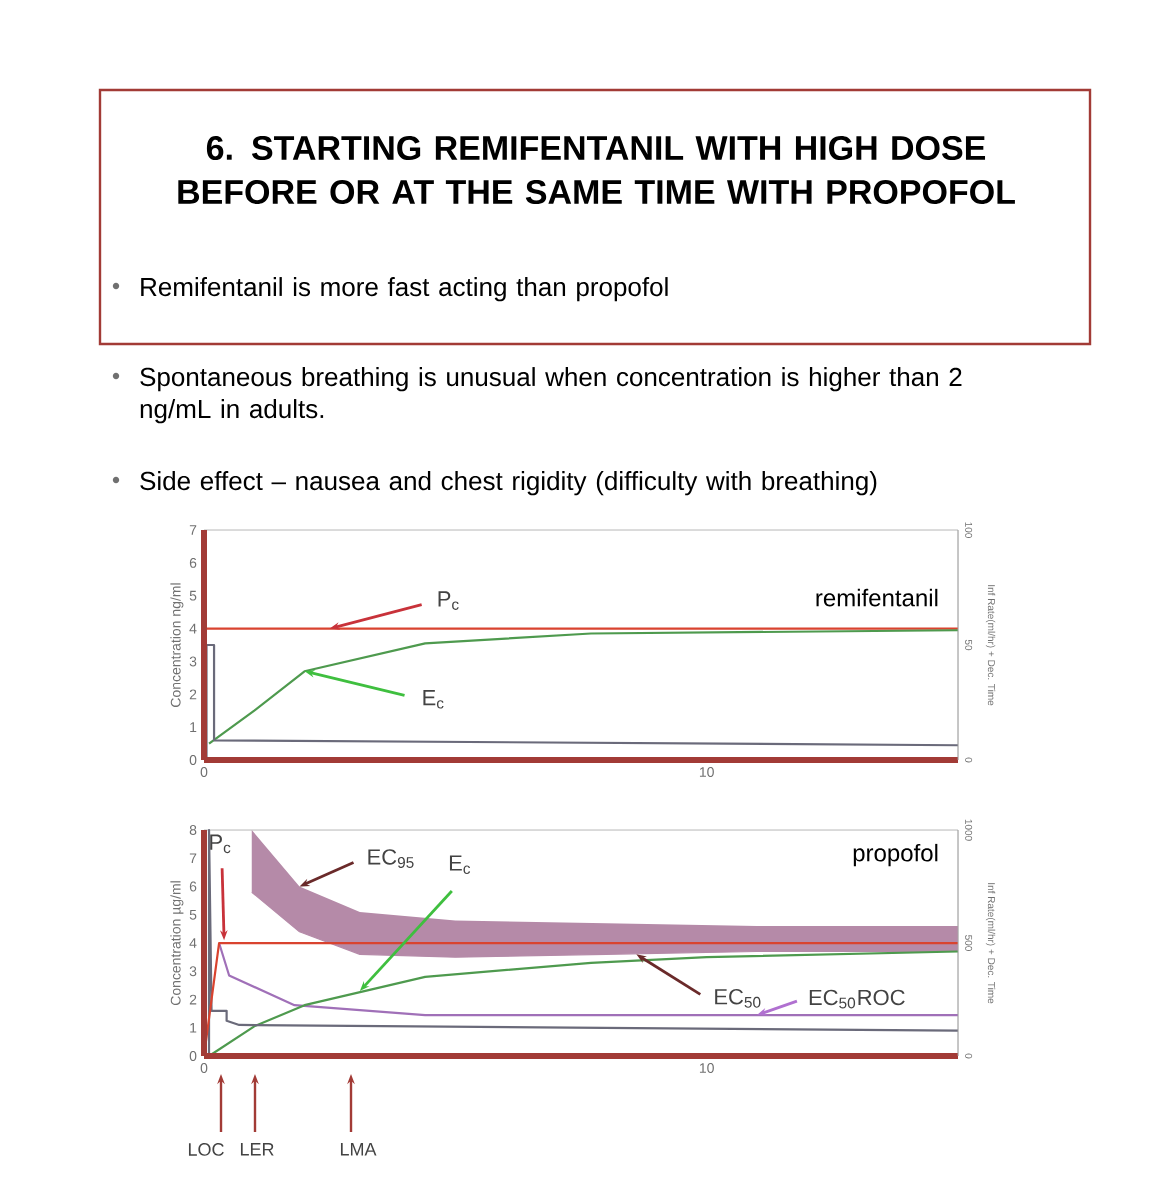  I want to click on annotation: EC$_{95}$, so click(391, 858).